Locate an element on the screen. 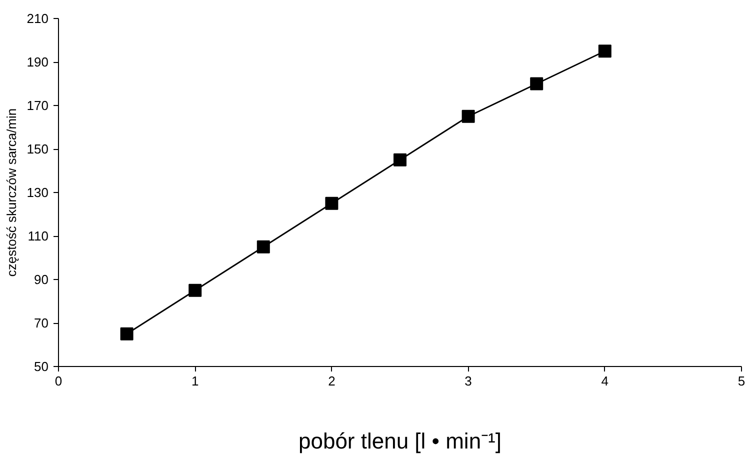  x-tick-label: 0 is located at coordinates (58, 381).